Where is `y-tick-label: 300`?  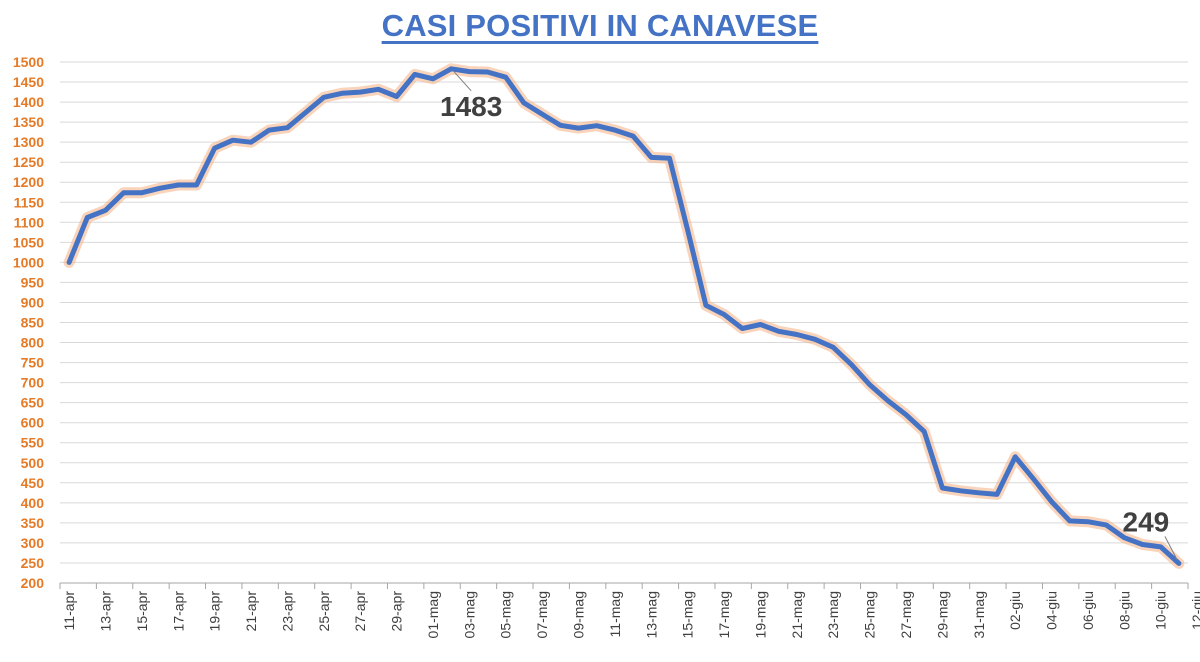 y-tick-label: 300 is located at coordinates (33, 543).